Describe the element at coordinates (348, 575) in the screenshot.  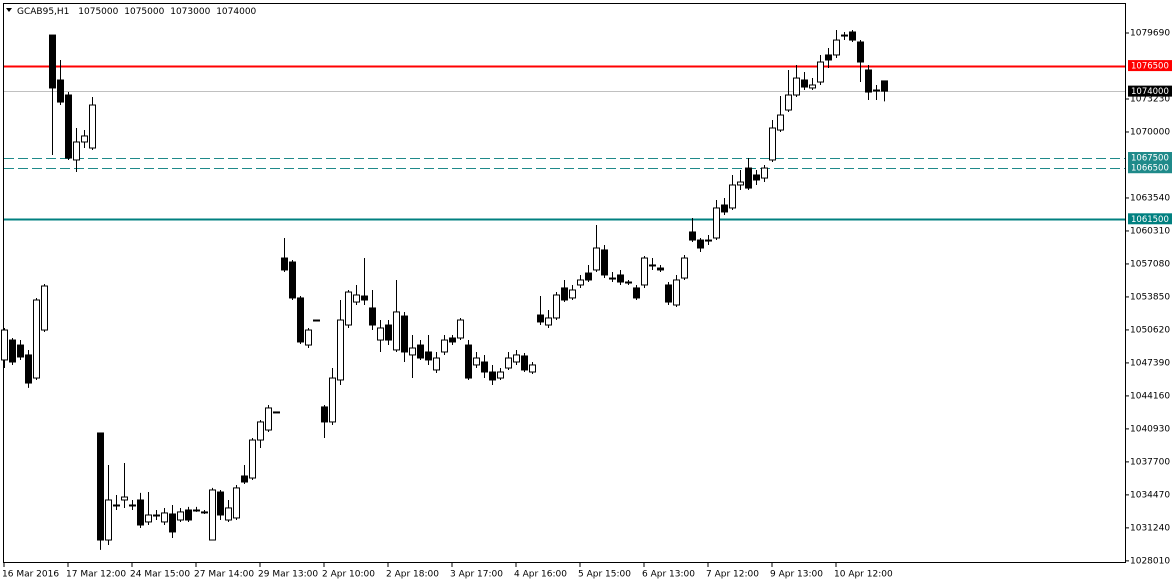
I see `x-tick-label: 2 Apr 10:00` at that location.